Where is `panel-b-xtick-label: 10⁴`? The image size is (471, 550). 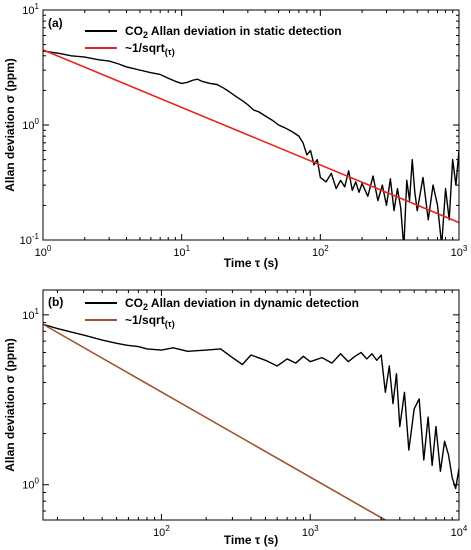
panel-b-xtick-label: 10⁴ is located at coordinates (459, 531).